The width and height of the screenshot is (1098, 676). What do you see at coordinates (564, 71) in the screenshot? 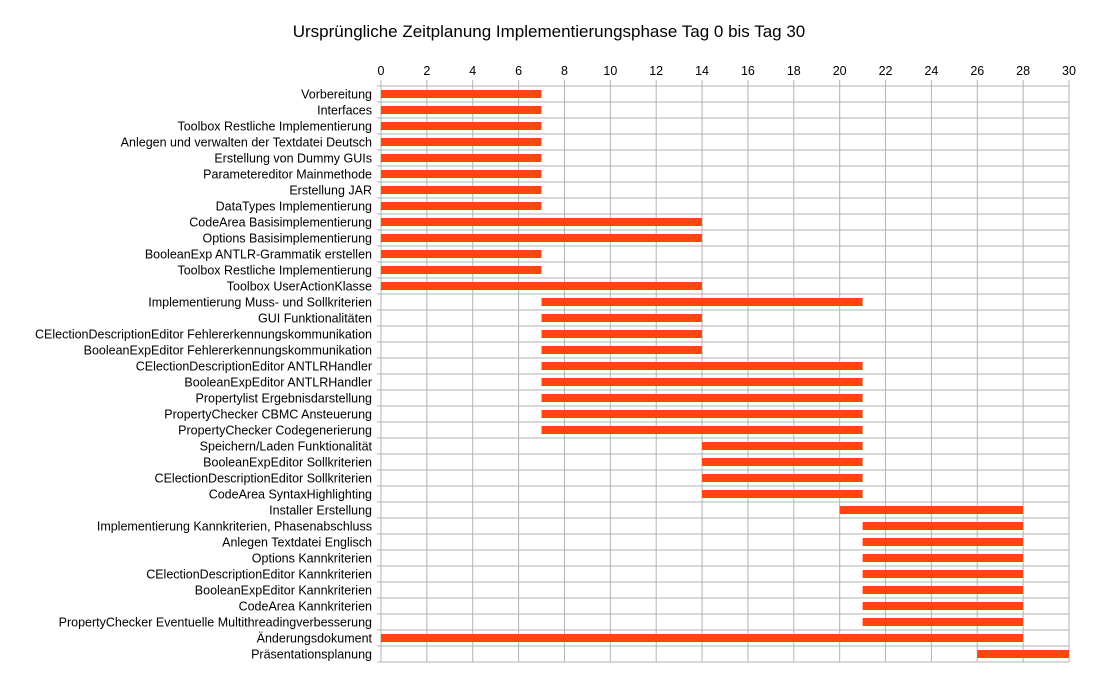
I see `x-tick-label: 8` at bounding box center [564, 71].